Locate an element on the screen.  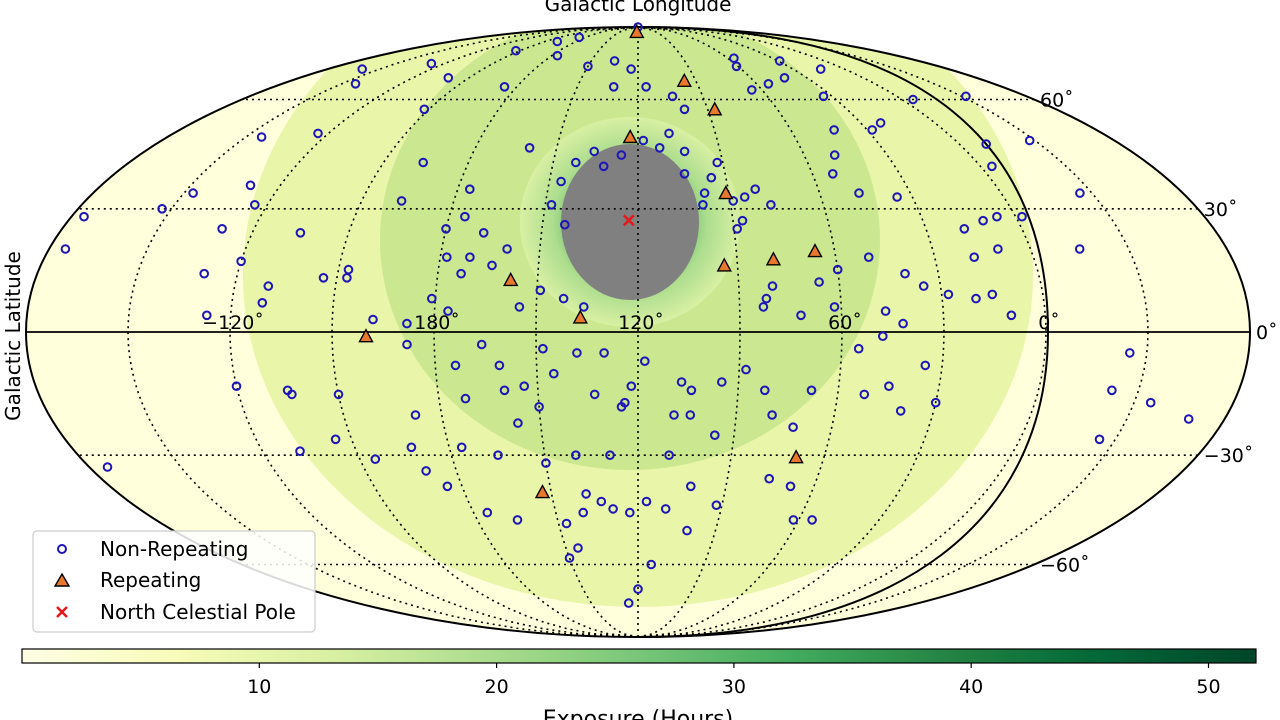
y-tick-label: 60˚ is located at coordinates (1057, 101).